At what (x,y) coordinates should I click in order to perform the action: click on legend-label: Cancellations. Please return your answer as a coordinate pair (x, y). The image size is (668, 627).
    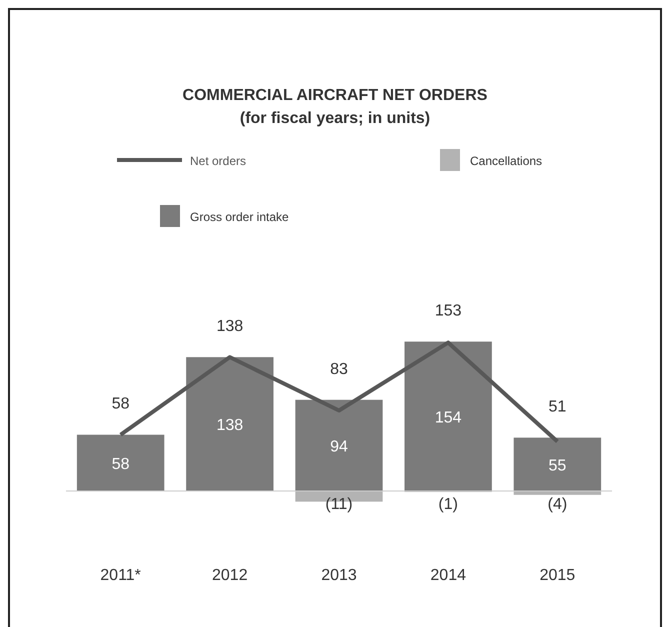
    Looking at the image, I should click on (506, 161).